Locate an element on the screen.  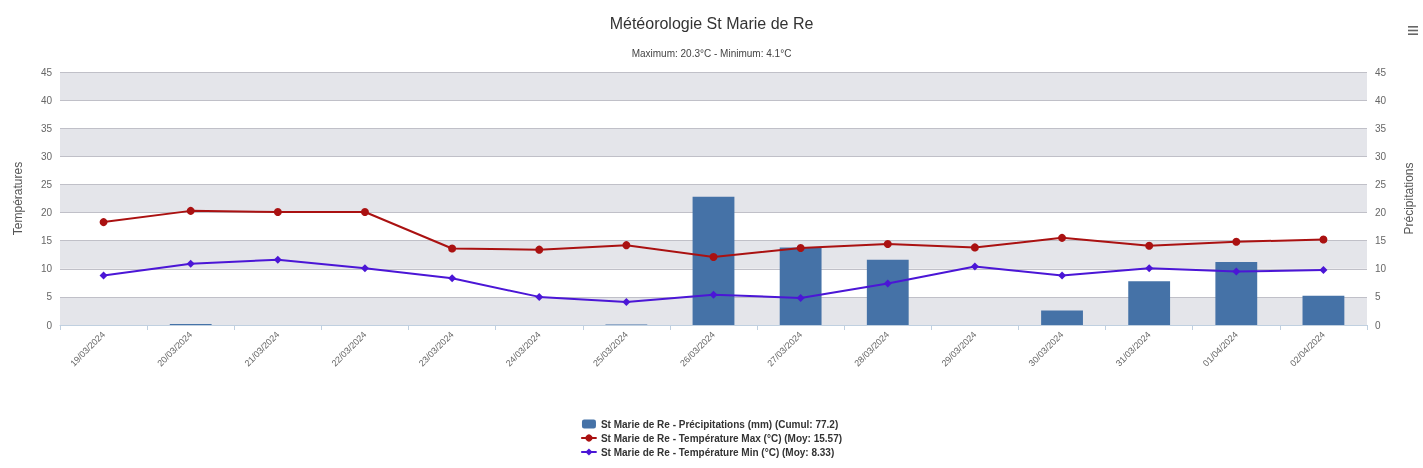
y2-tick-label: 10 is located at coordinates (1381, 269).